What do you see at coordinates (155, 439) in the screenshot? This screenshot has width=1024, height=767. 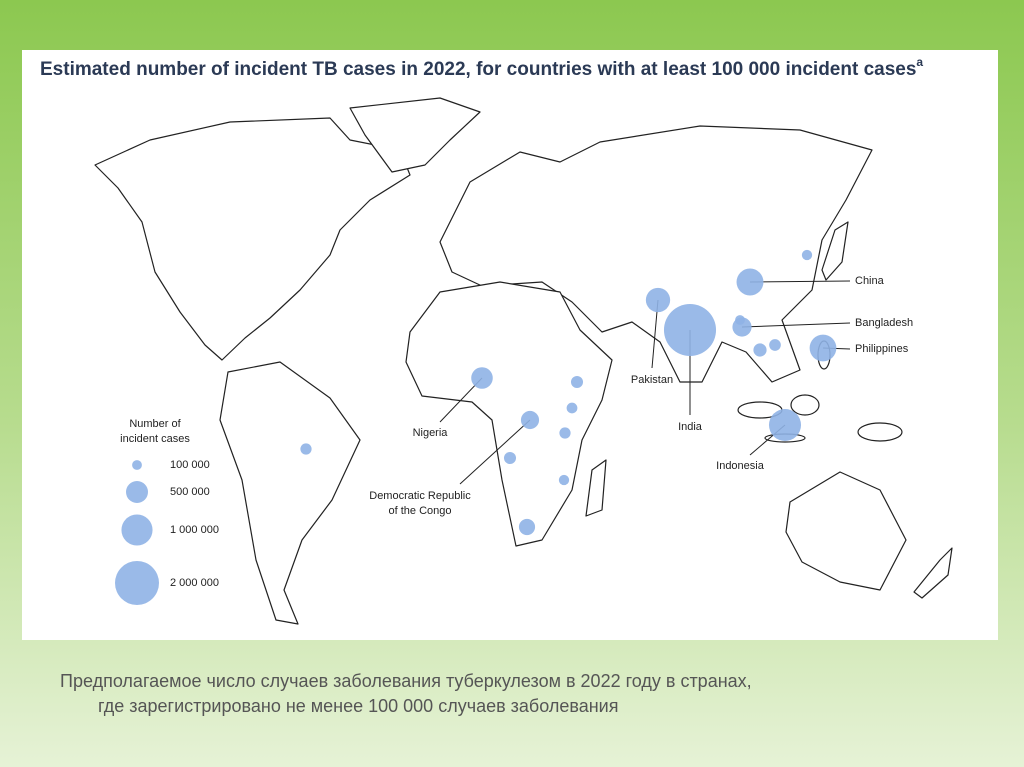 I see `legend-title: incident cases` at bounding box center [155, 439].